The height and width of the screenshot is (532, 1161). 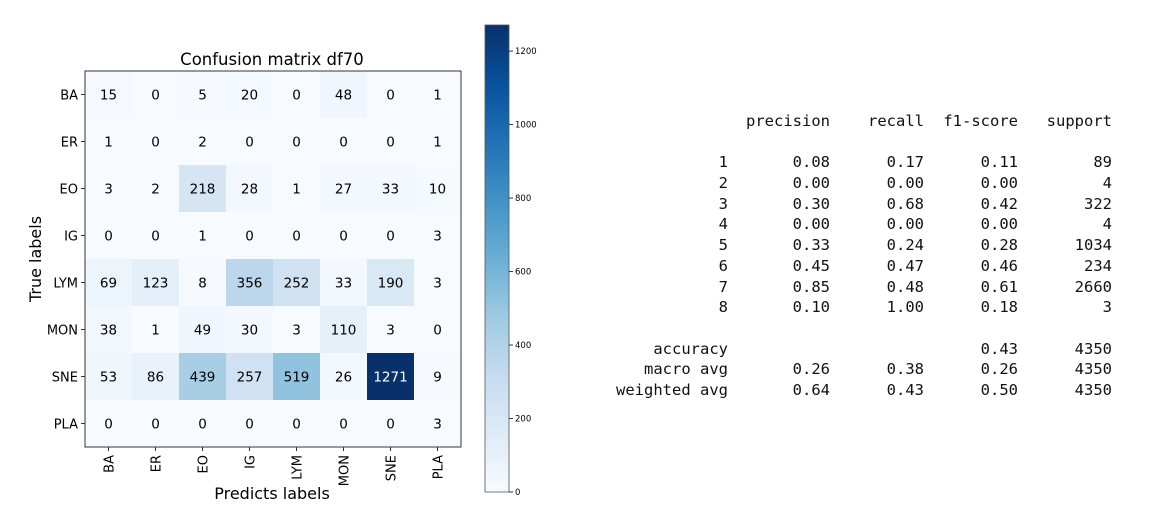 What do you see at coordinates (723, 265) in the screenshot?
I see `report-row-label: 6` at bounding box center [723, 265].